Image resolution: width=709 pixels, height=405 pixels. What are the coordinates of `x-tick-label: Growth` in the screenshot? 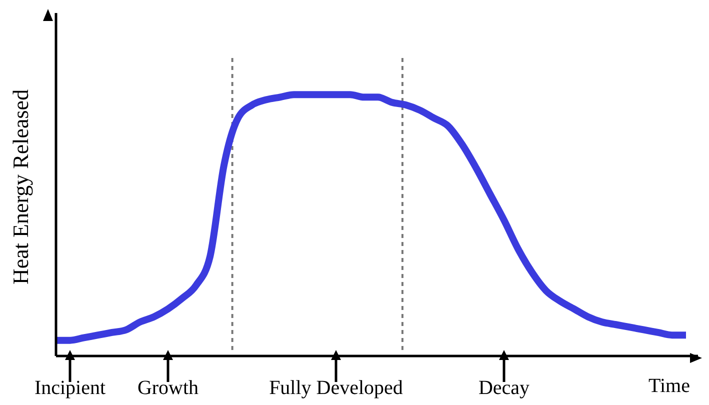 It's located at (168, 388).